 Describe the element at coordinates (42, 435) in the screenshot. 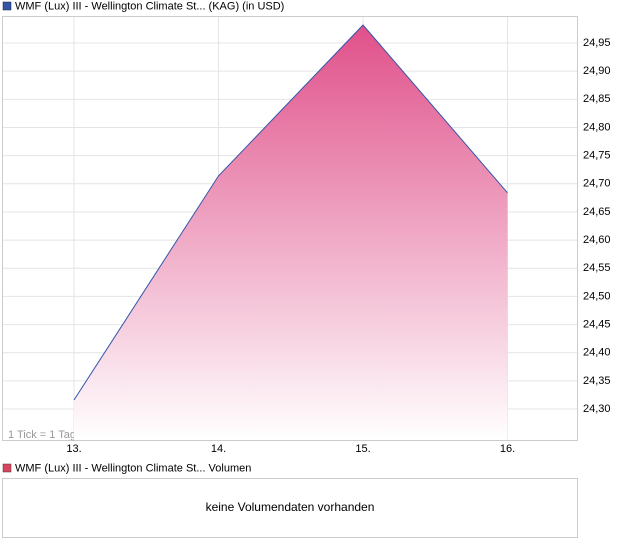

I see `annotation: 1 Tick = 1 Tag` at that location.